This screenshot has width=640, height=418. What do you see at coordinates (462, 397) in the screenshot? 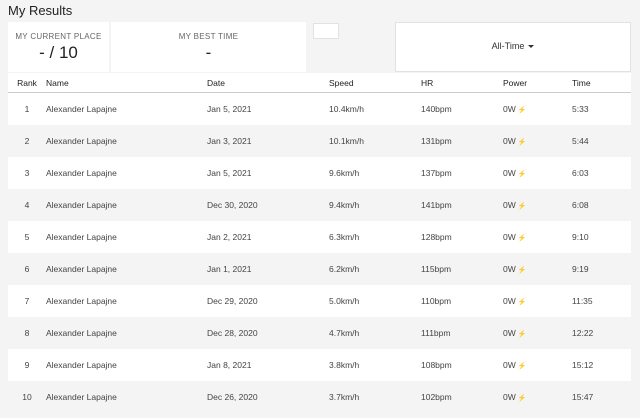
I see `hr-cell: 102bpm` at bounding box center [462, 397].